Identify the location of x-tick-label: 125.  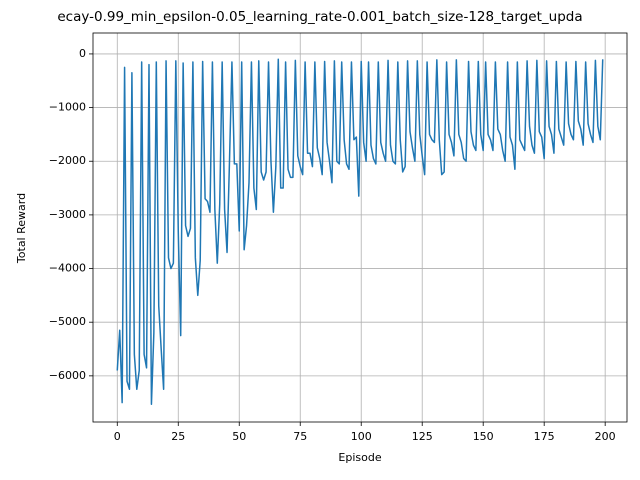
(422, 436).